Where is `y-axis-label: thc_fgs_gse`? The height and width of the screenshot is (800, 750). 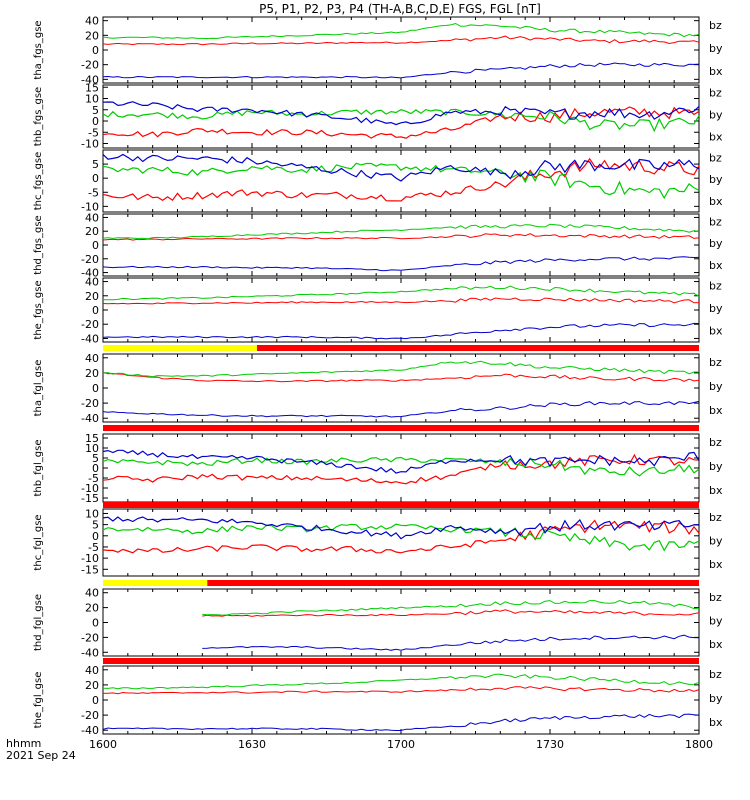 y-axis-label: thc_fgs_gse is located at coordinates (38, 181).